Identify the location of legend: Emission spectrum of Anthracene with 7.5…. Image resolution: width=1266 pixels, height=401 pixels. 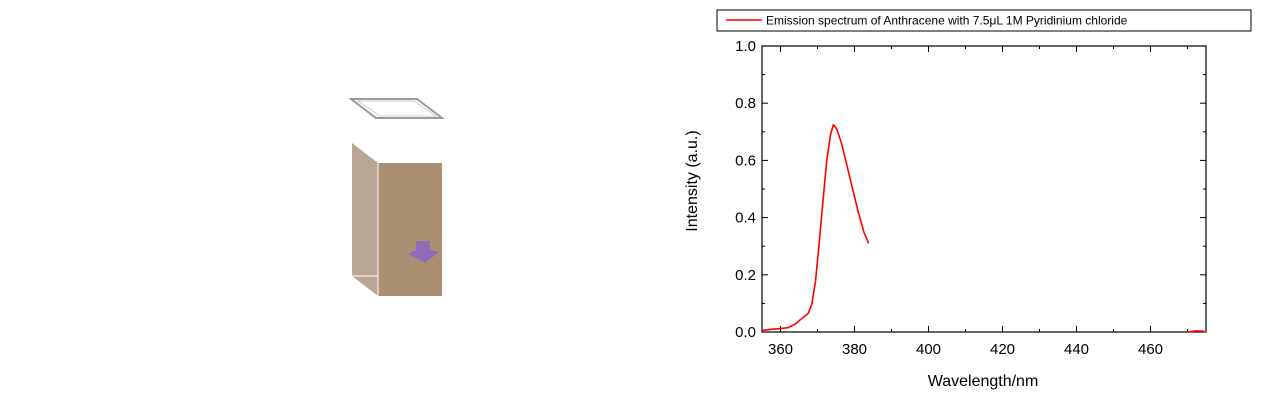
(984, 20).